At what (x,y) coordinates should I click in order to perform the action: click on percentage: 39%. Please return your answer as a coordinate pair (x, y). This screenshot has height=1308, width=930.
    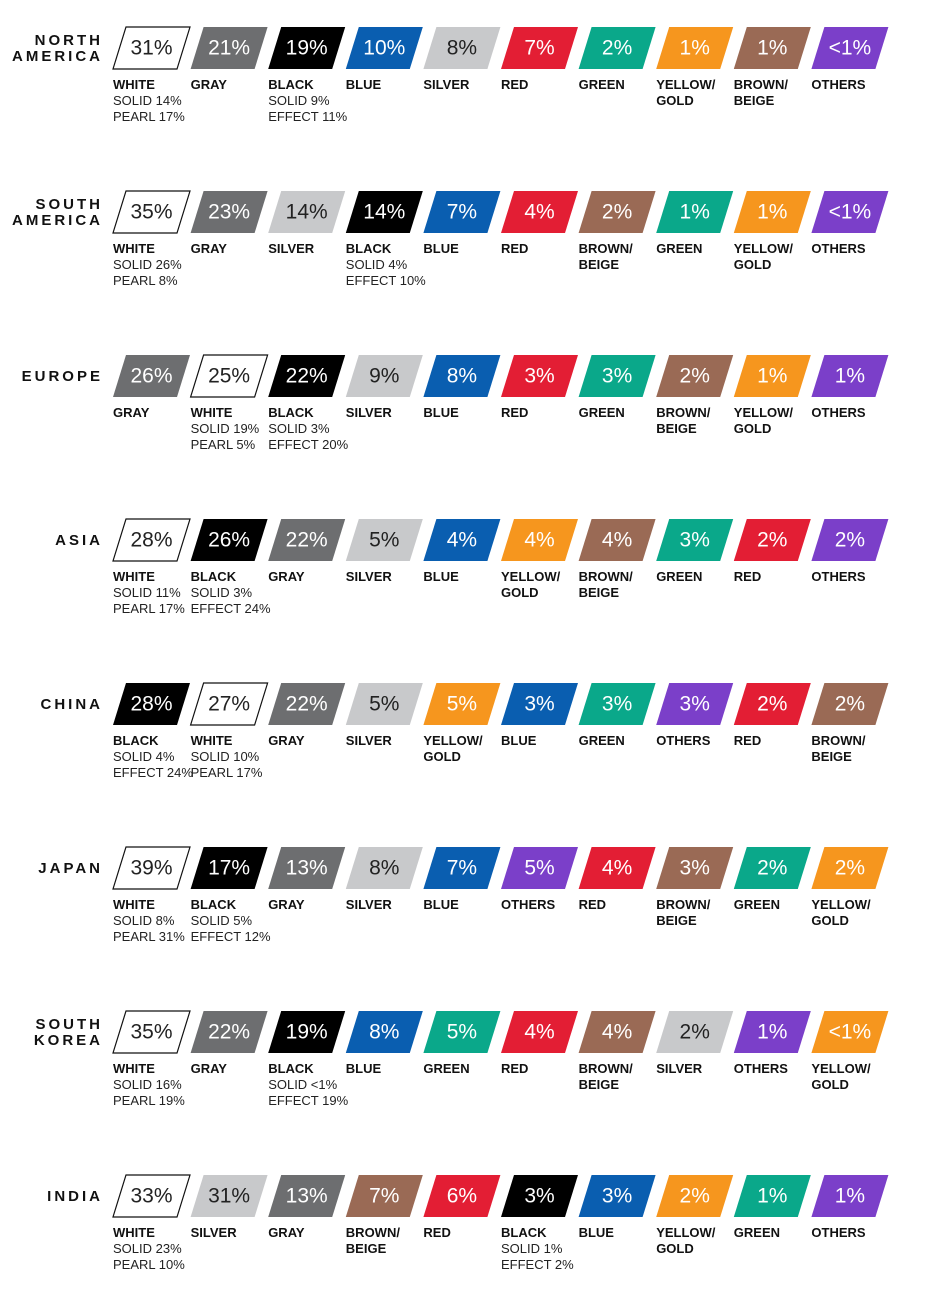
    Looking at the image, I should click on (151, 868).